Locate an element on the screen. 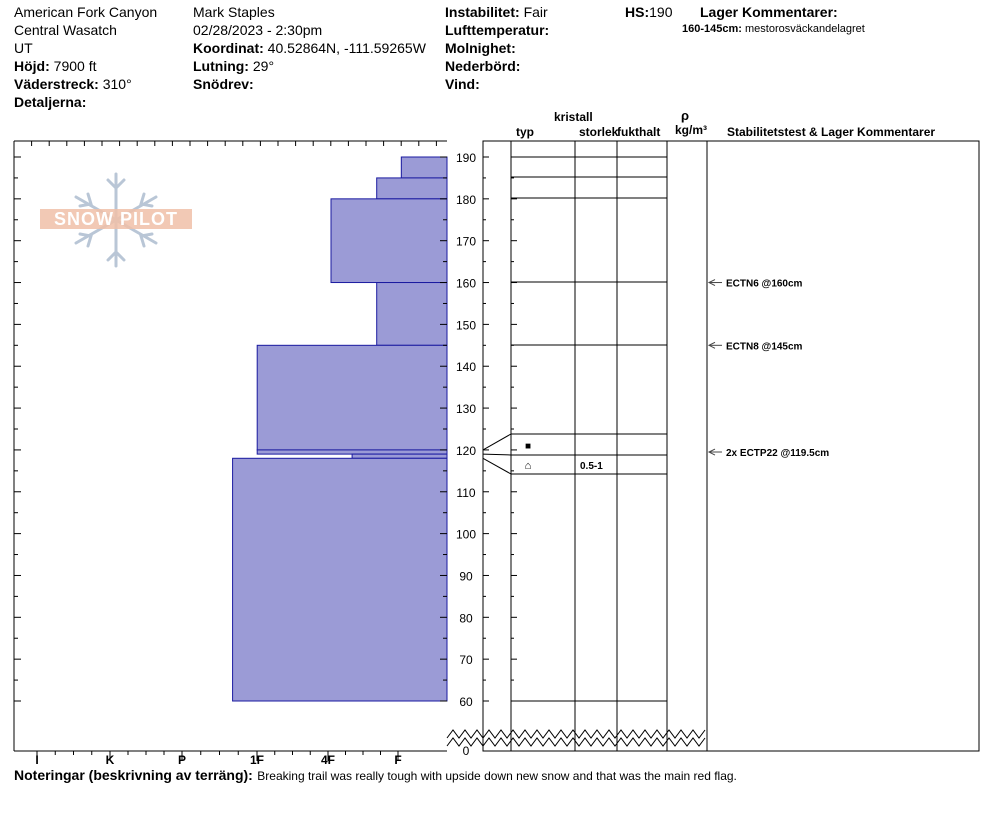  snowpilot-logo: SNOW PILOT is located at coordinates (116, 220).